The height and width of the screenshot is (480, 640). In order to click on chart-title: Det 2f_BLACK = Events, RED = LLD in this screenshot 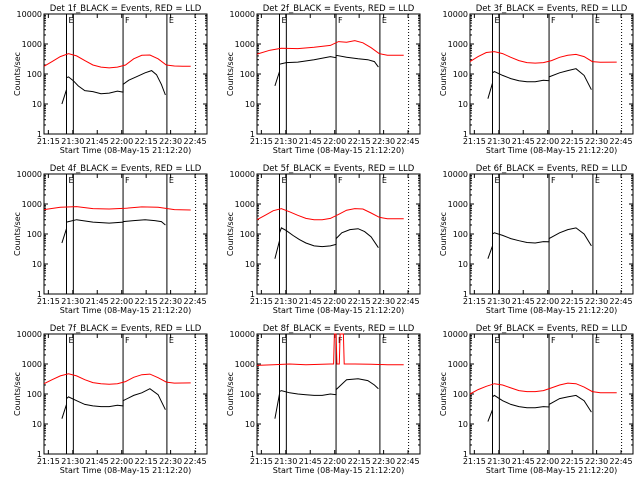, I will do `click(339, 9)`.